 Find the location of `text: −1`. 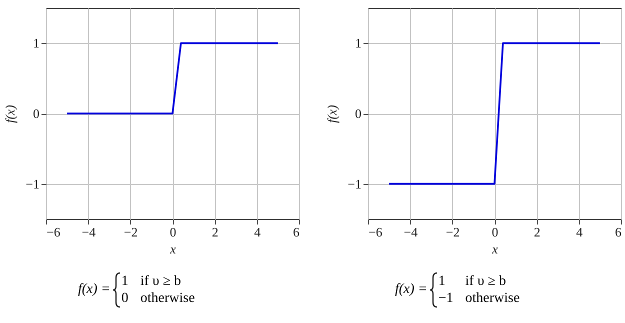

text: −1 is located at coordinates (446, 298).